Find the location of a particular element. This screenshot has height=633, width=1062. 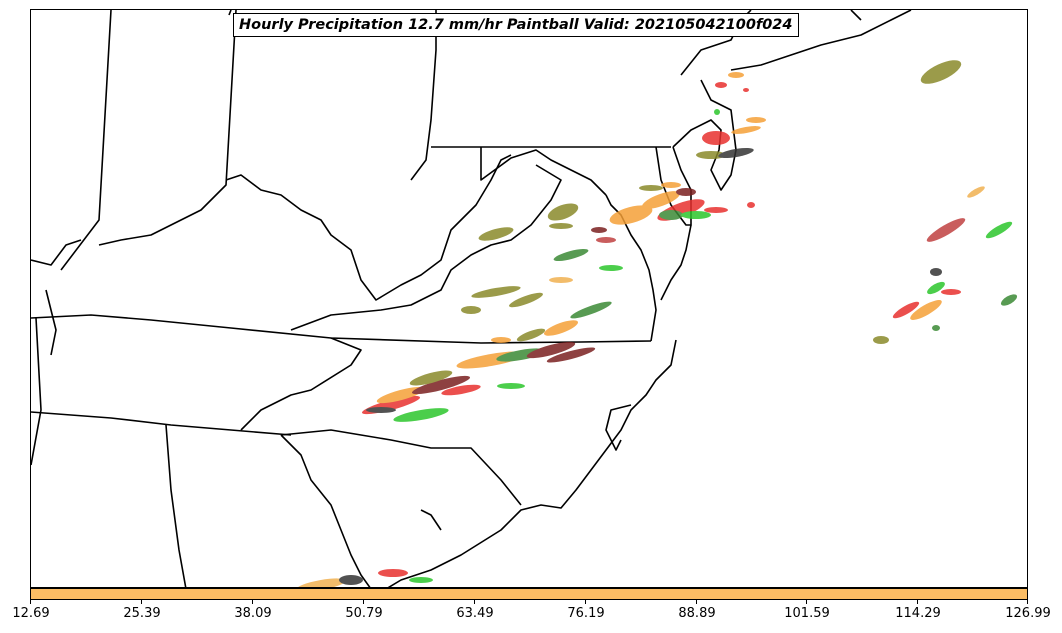

coastline-long-island is located at coordinates (821, 40).